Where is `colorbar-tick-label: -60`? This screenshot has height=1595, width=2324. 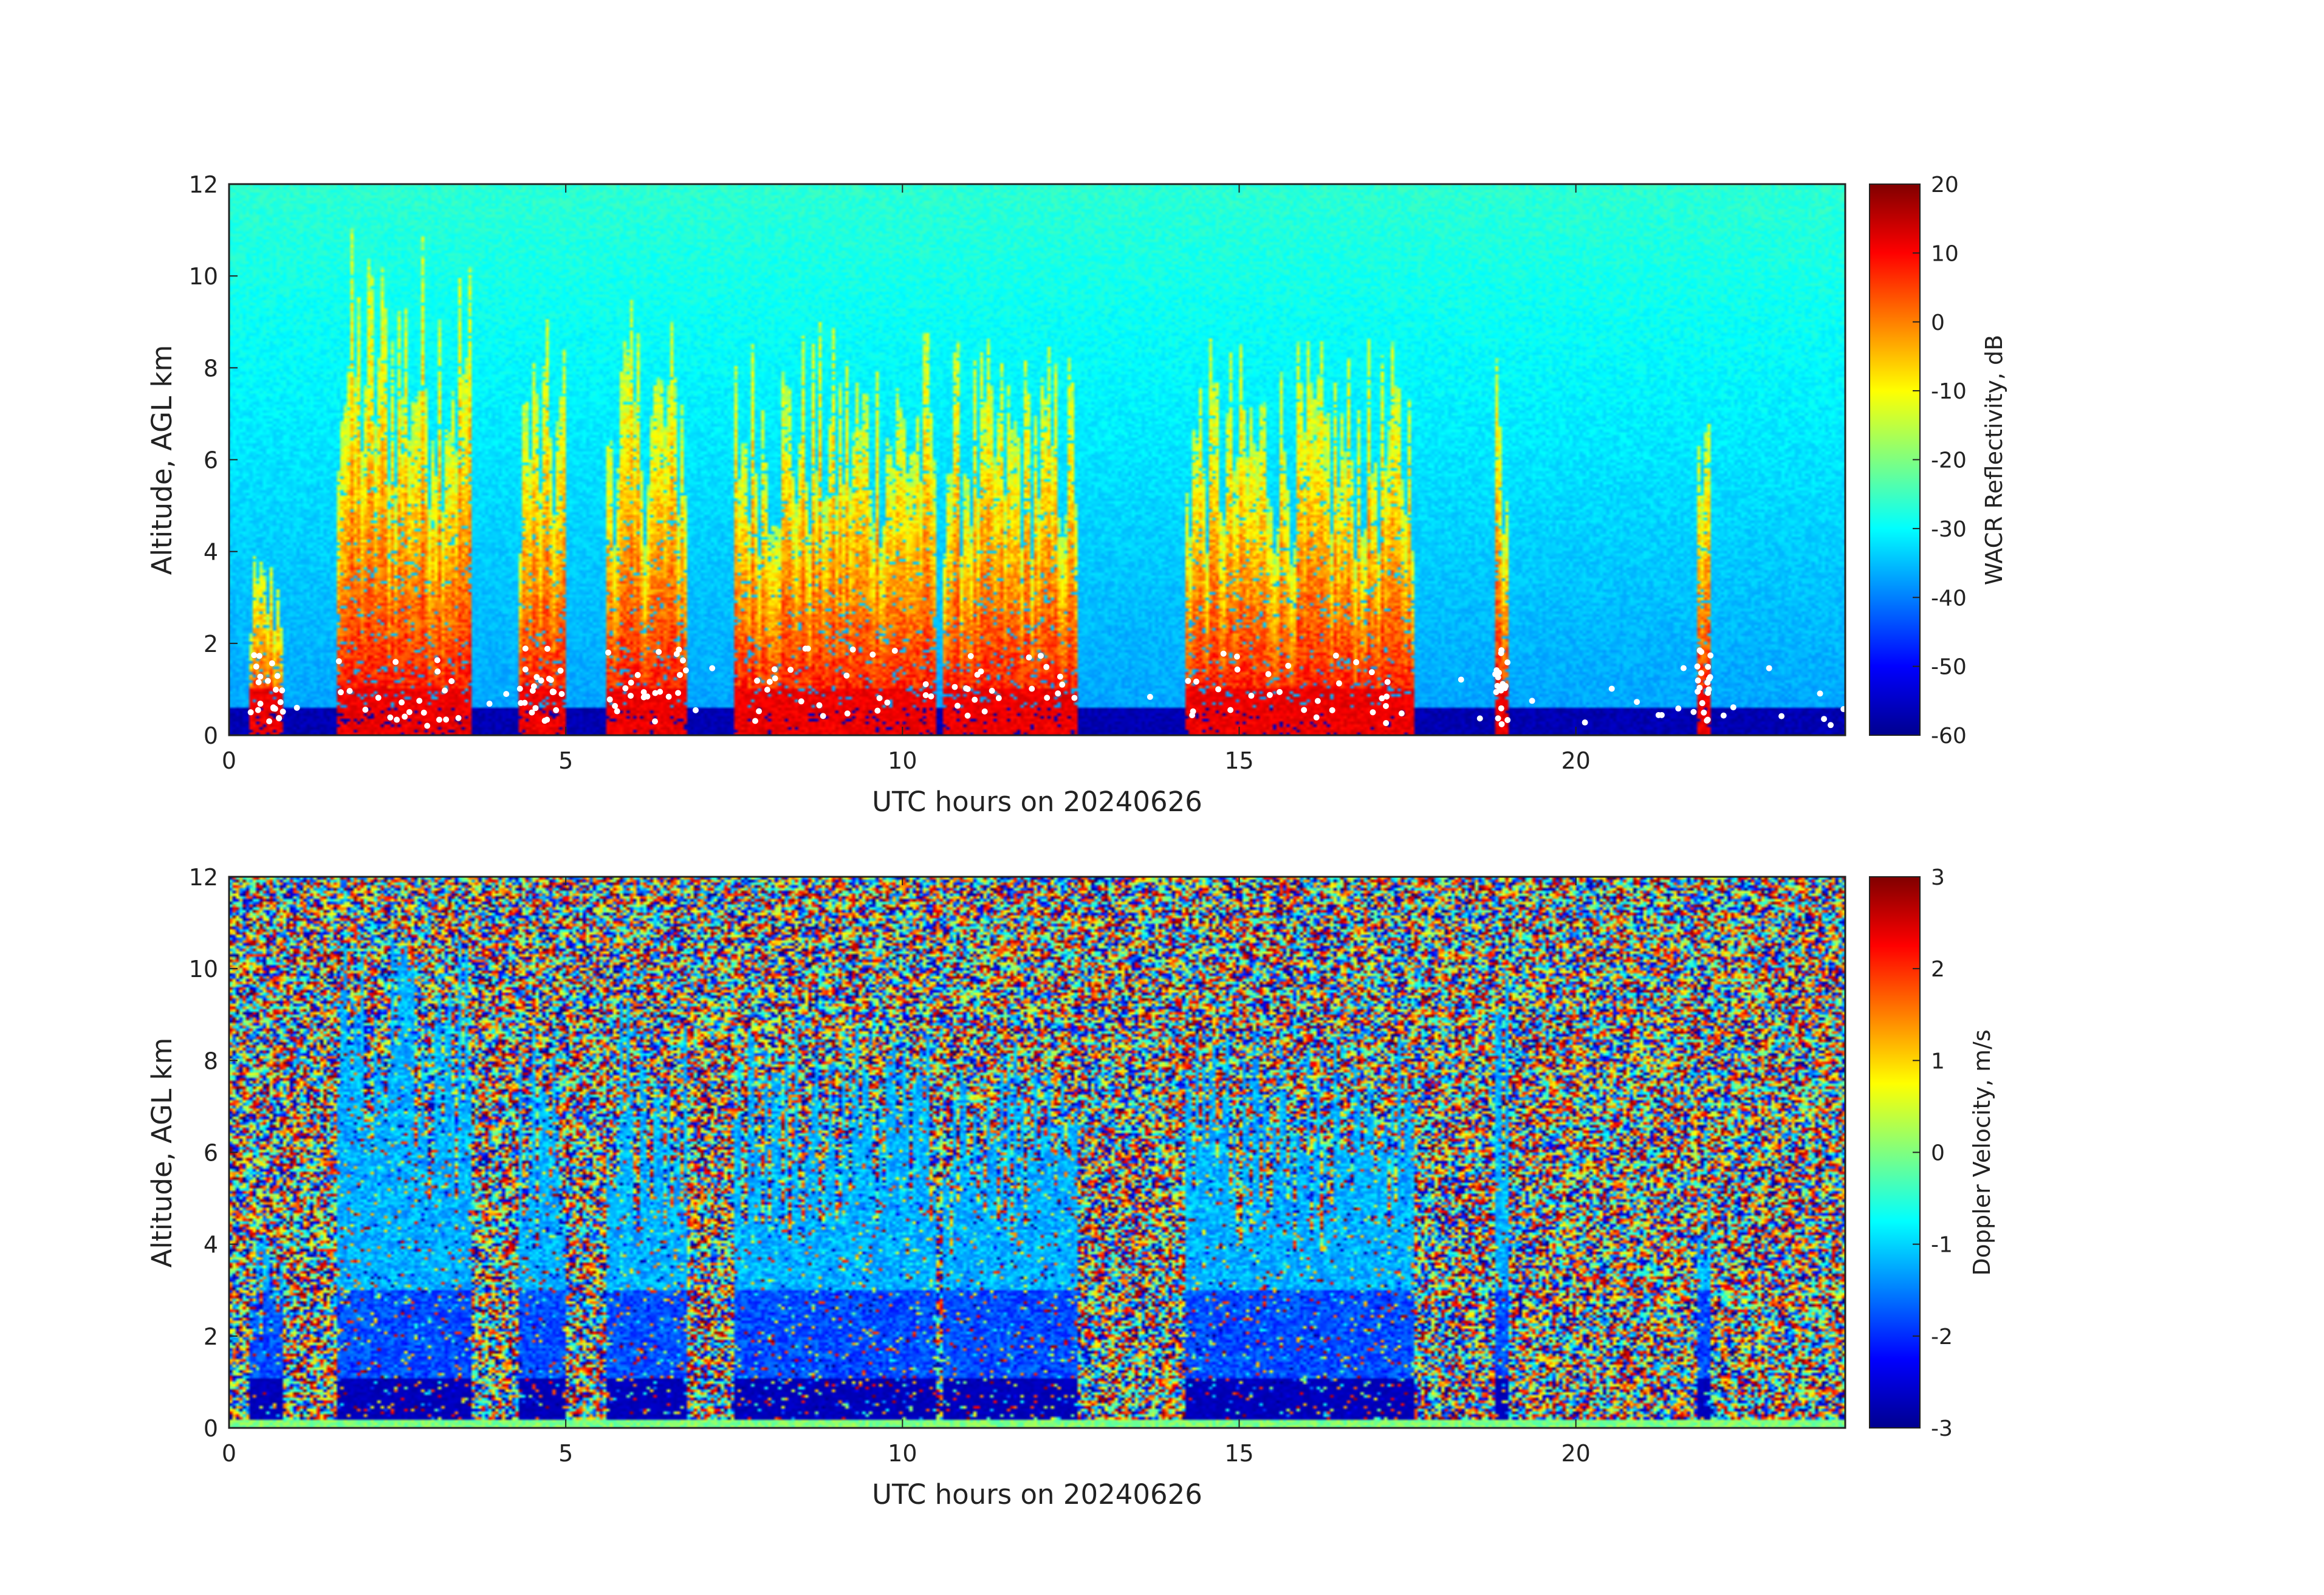 colorbar-tick-label: -60 is located at coordinates (1949, 736).